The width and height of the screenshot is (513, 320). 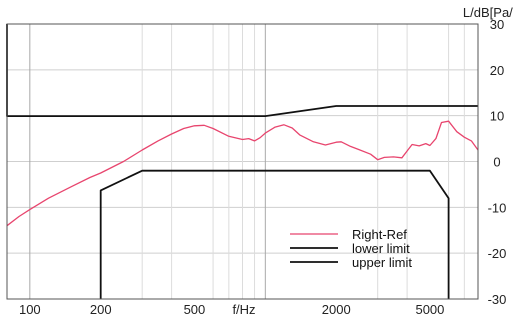 What do you see at coordinates (497, 116) in the screenshot?
I see `y-tick-label: 10` at bounding box center [497, 116].